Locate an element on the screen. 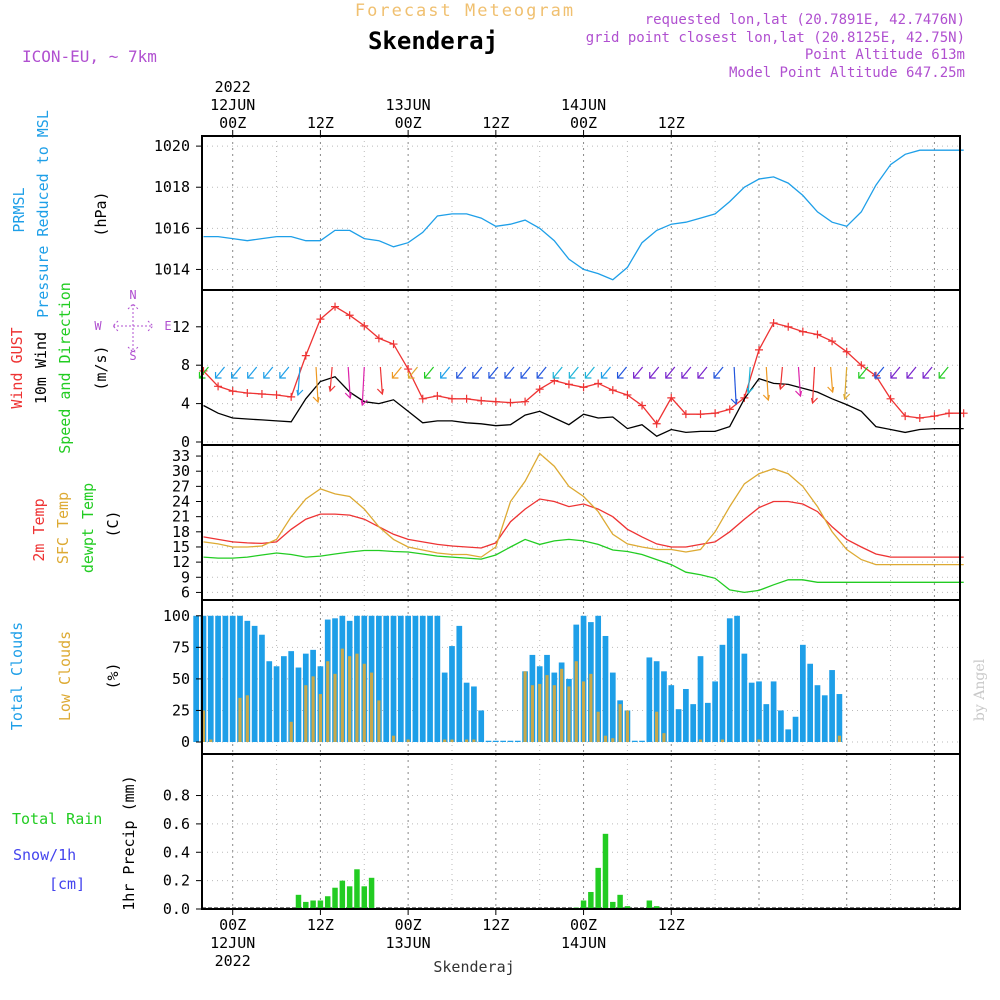 The width and height of the screenshot is (1000, 1000). ylabel-low-clouds: Low Clouds is located at coordinates (65, 676).